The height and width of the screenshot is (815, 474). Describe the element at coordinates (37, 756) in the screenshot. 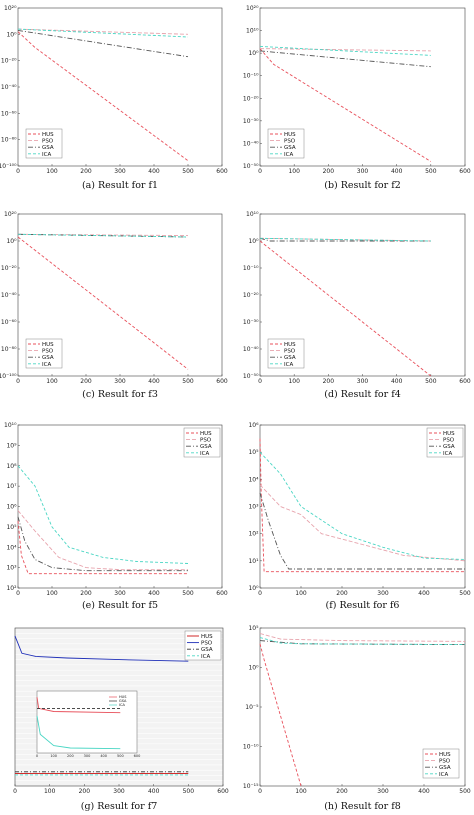

I see `inset-x-tick-label: 0` at that location.